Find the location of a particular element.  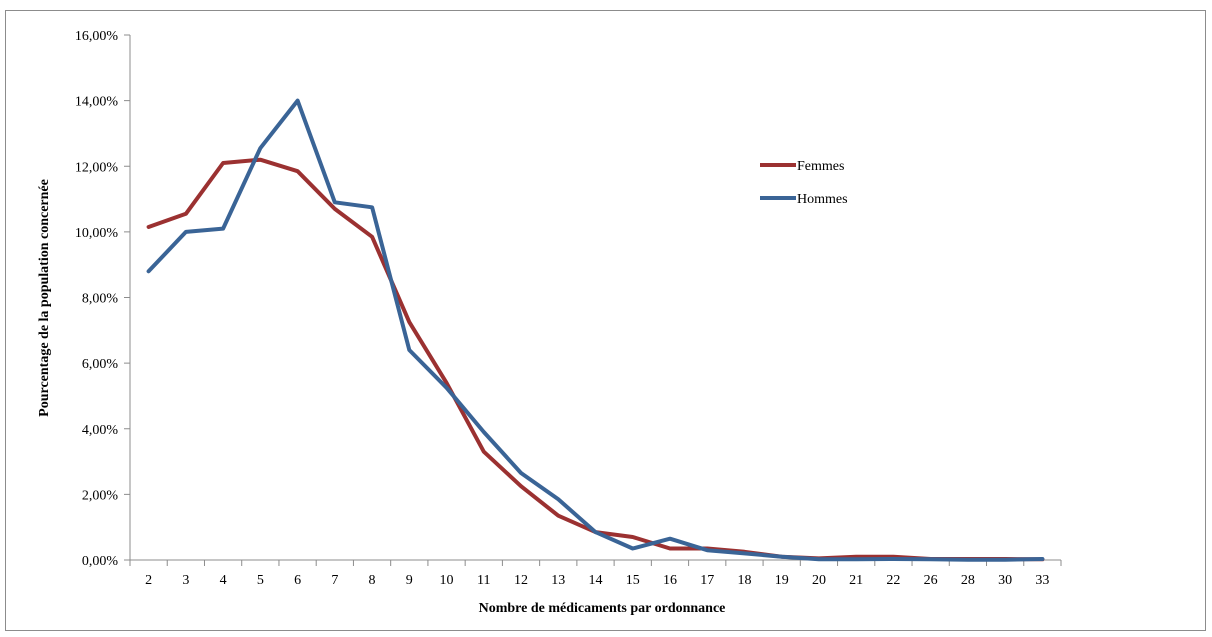

x-tick-label: 12 is located at coordinates (521, 580).